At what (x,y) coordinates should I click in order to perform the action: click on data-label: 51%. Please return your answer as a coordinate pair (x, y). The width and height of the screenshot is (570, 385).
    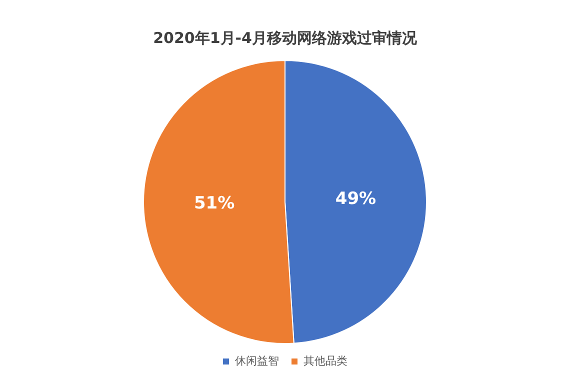
    Looking at the image, I should click on (214, 204).